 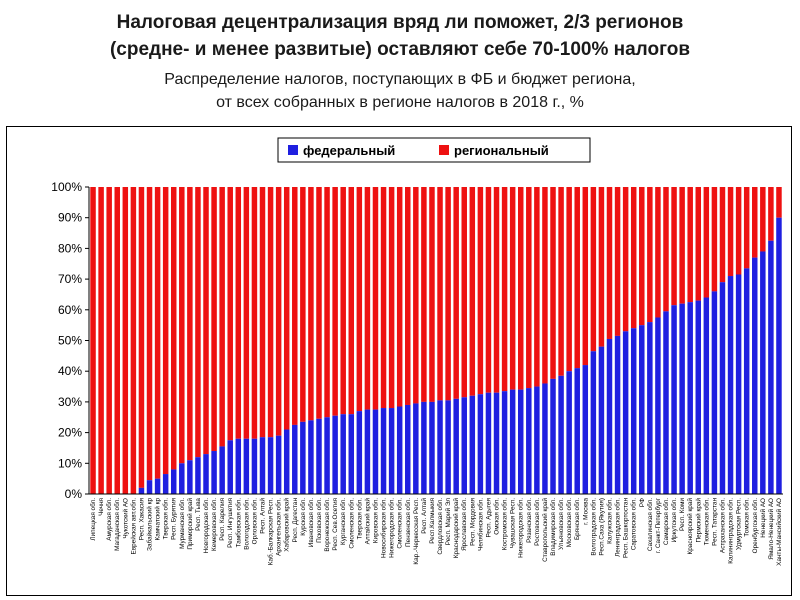 I want to click on x-tick-label: Магаданская обл., so click(x=117, y=524).